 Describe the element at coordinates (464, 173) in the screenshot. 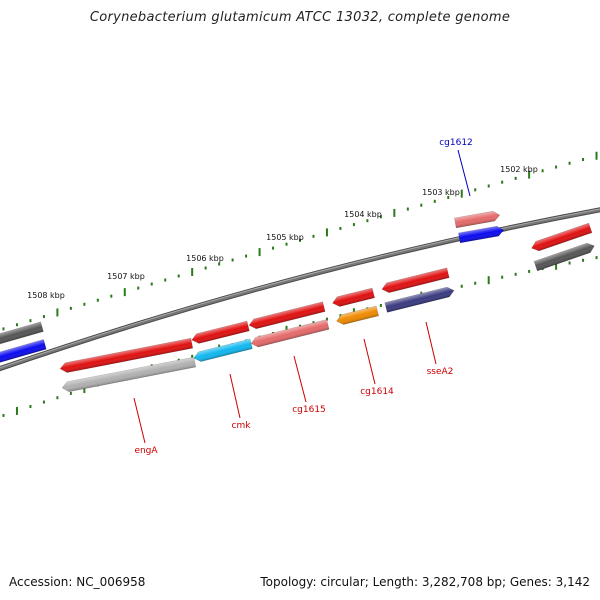

I see `leader-line-cg1612` at that location.